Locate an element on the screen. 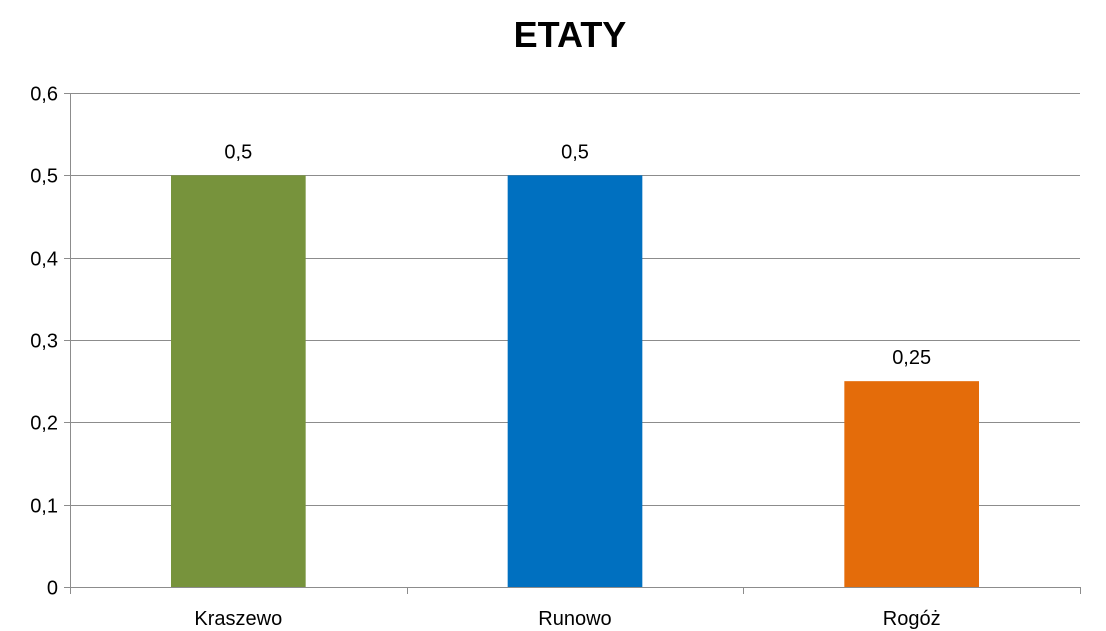 This screenshot has height=631, width=1106. bar-runowo is located at coordinates (575, 381).